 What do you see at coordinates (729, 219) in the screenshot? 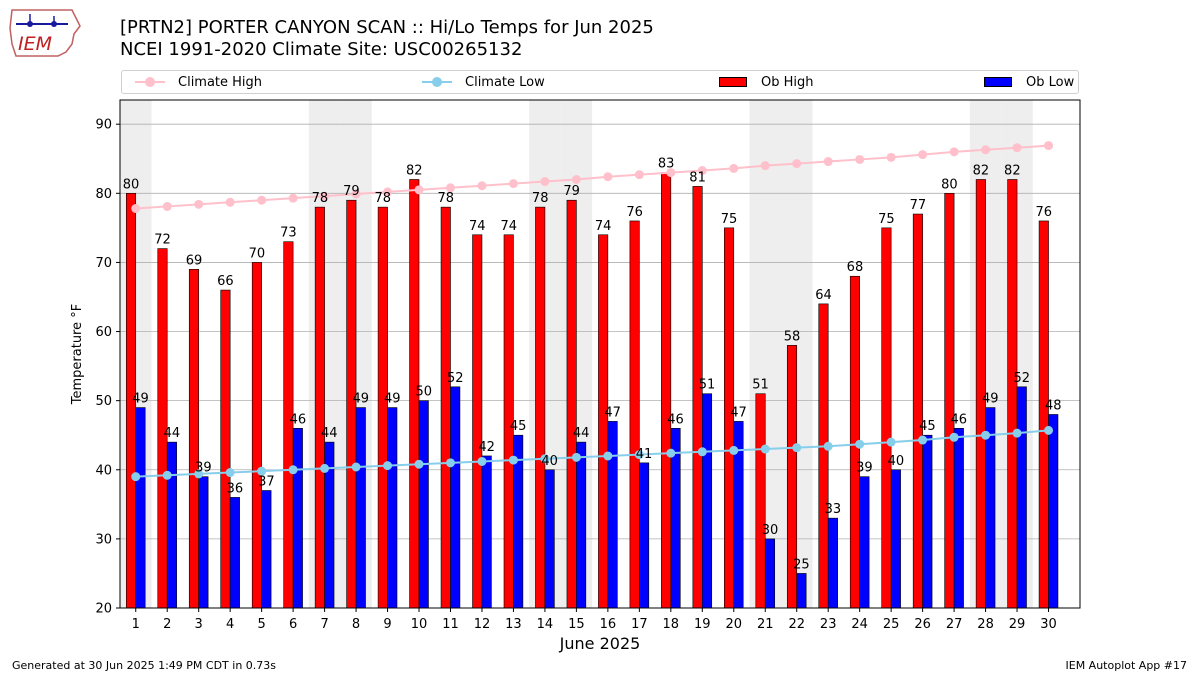
I see `ob-high-label-day-20: 75` at bounding box center [729, 219].